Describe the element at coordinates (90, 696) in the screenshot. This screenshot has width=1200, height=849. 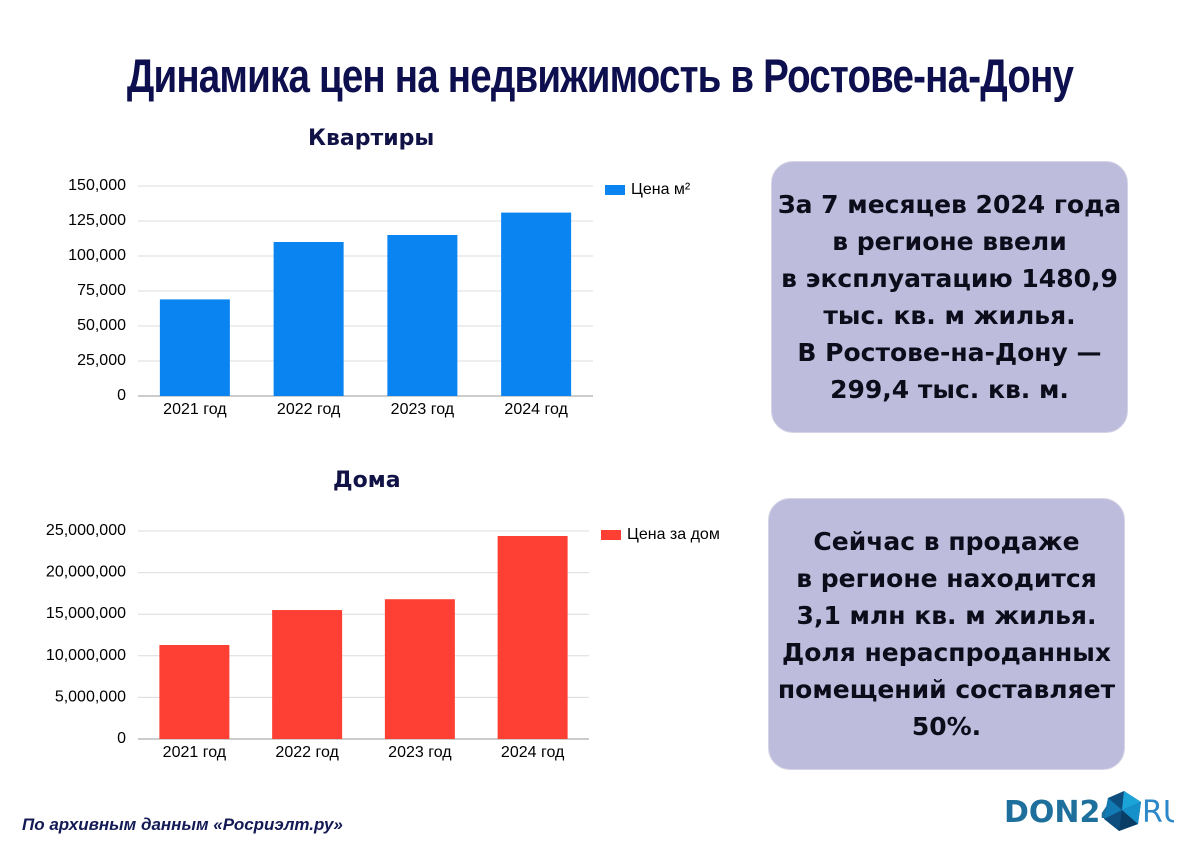
I see `y-tick-label: 5,000,000` at that location.